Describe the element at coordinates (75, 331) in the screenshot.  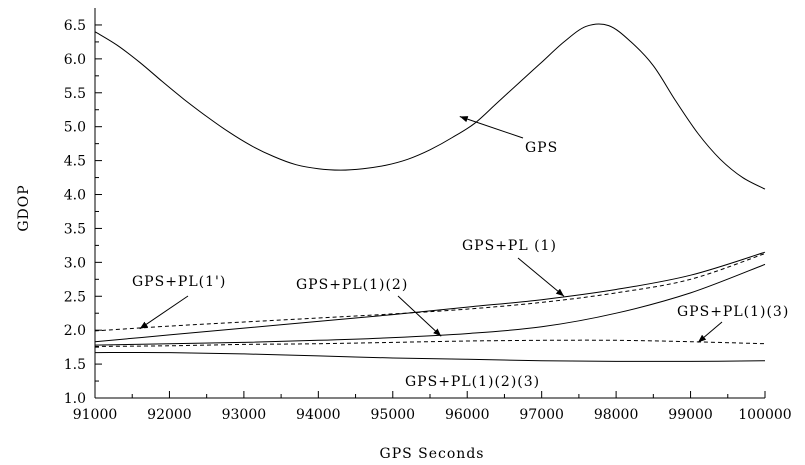
I see `y-tick-label: 2.0` at that location.